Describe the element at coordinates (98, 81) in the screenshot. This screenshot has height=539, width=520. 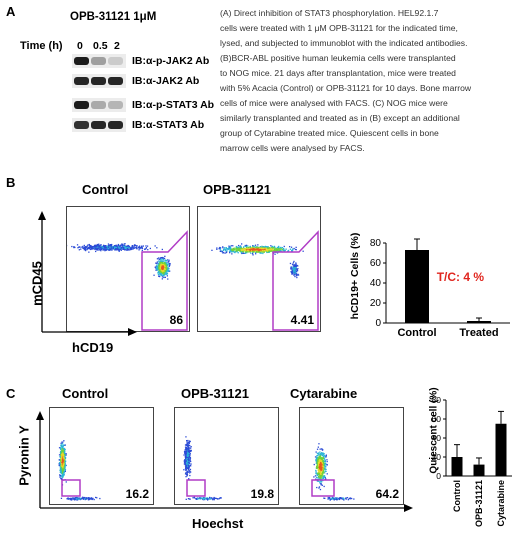
I see `blot-band` at that location.